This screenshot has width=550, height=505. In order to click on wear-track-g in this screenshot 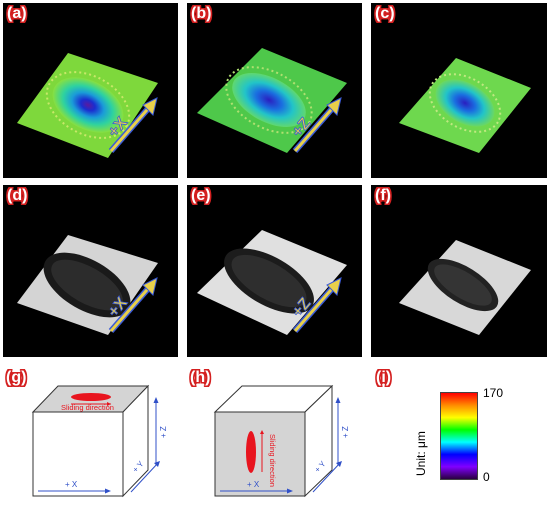, I will do `click(91, 397)`.